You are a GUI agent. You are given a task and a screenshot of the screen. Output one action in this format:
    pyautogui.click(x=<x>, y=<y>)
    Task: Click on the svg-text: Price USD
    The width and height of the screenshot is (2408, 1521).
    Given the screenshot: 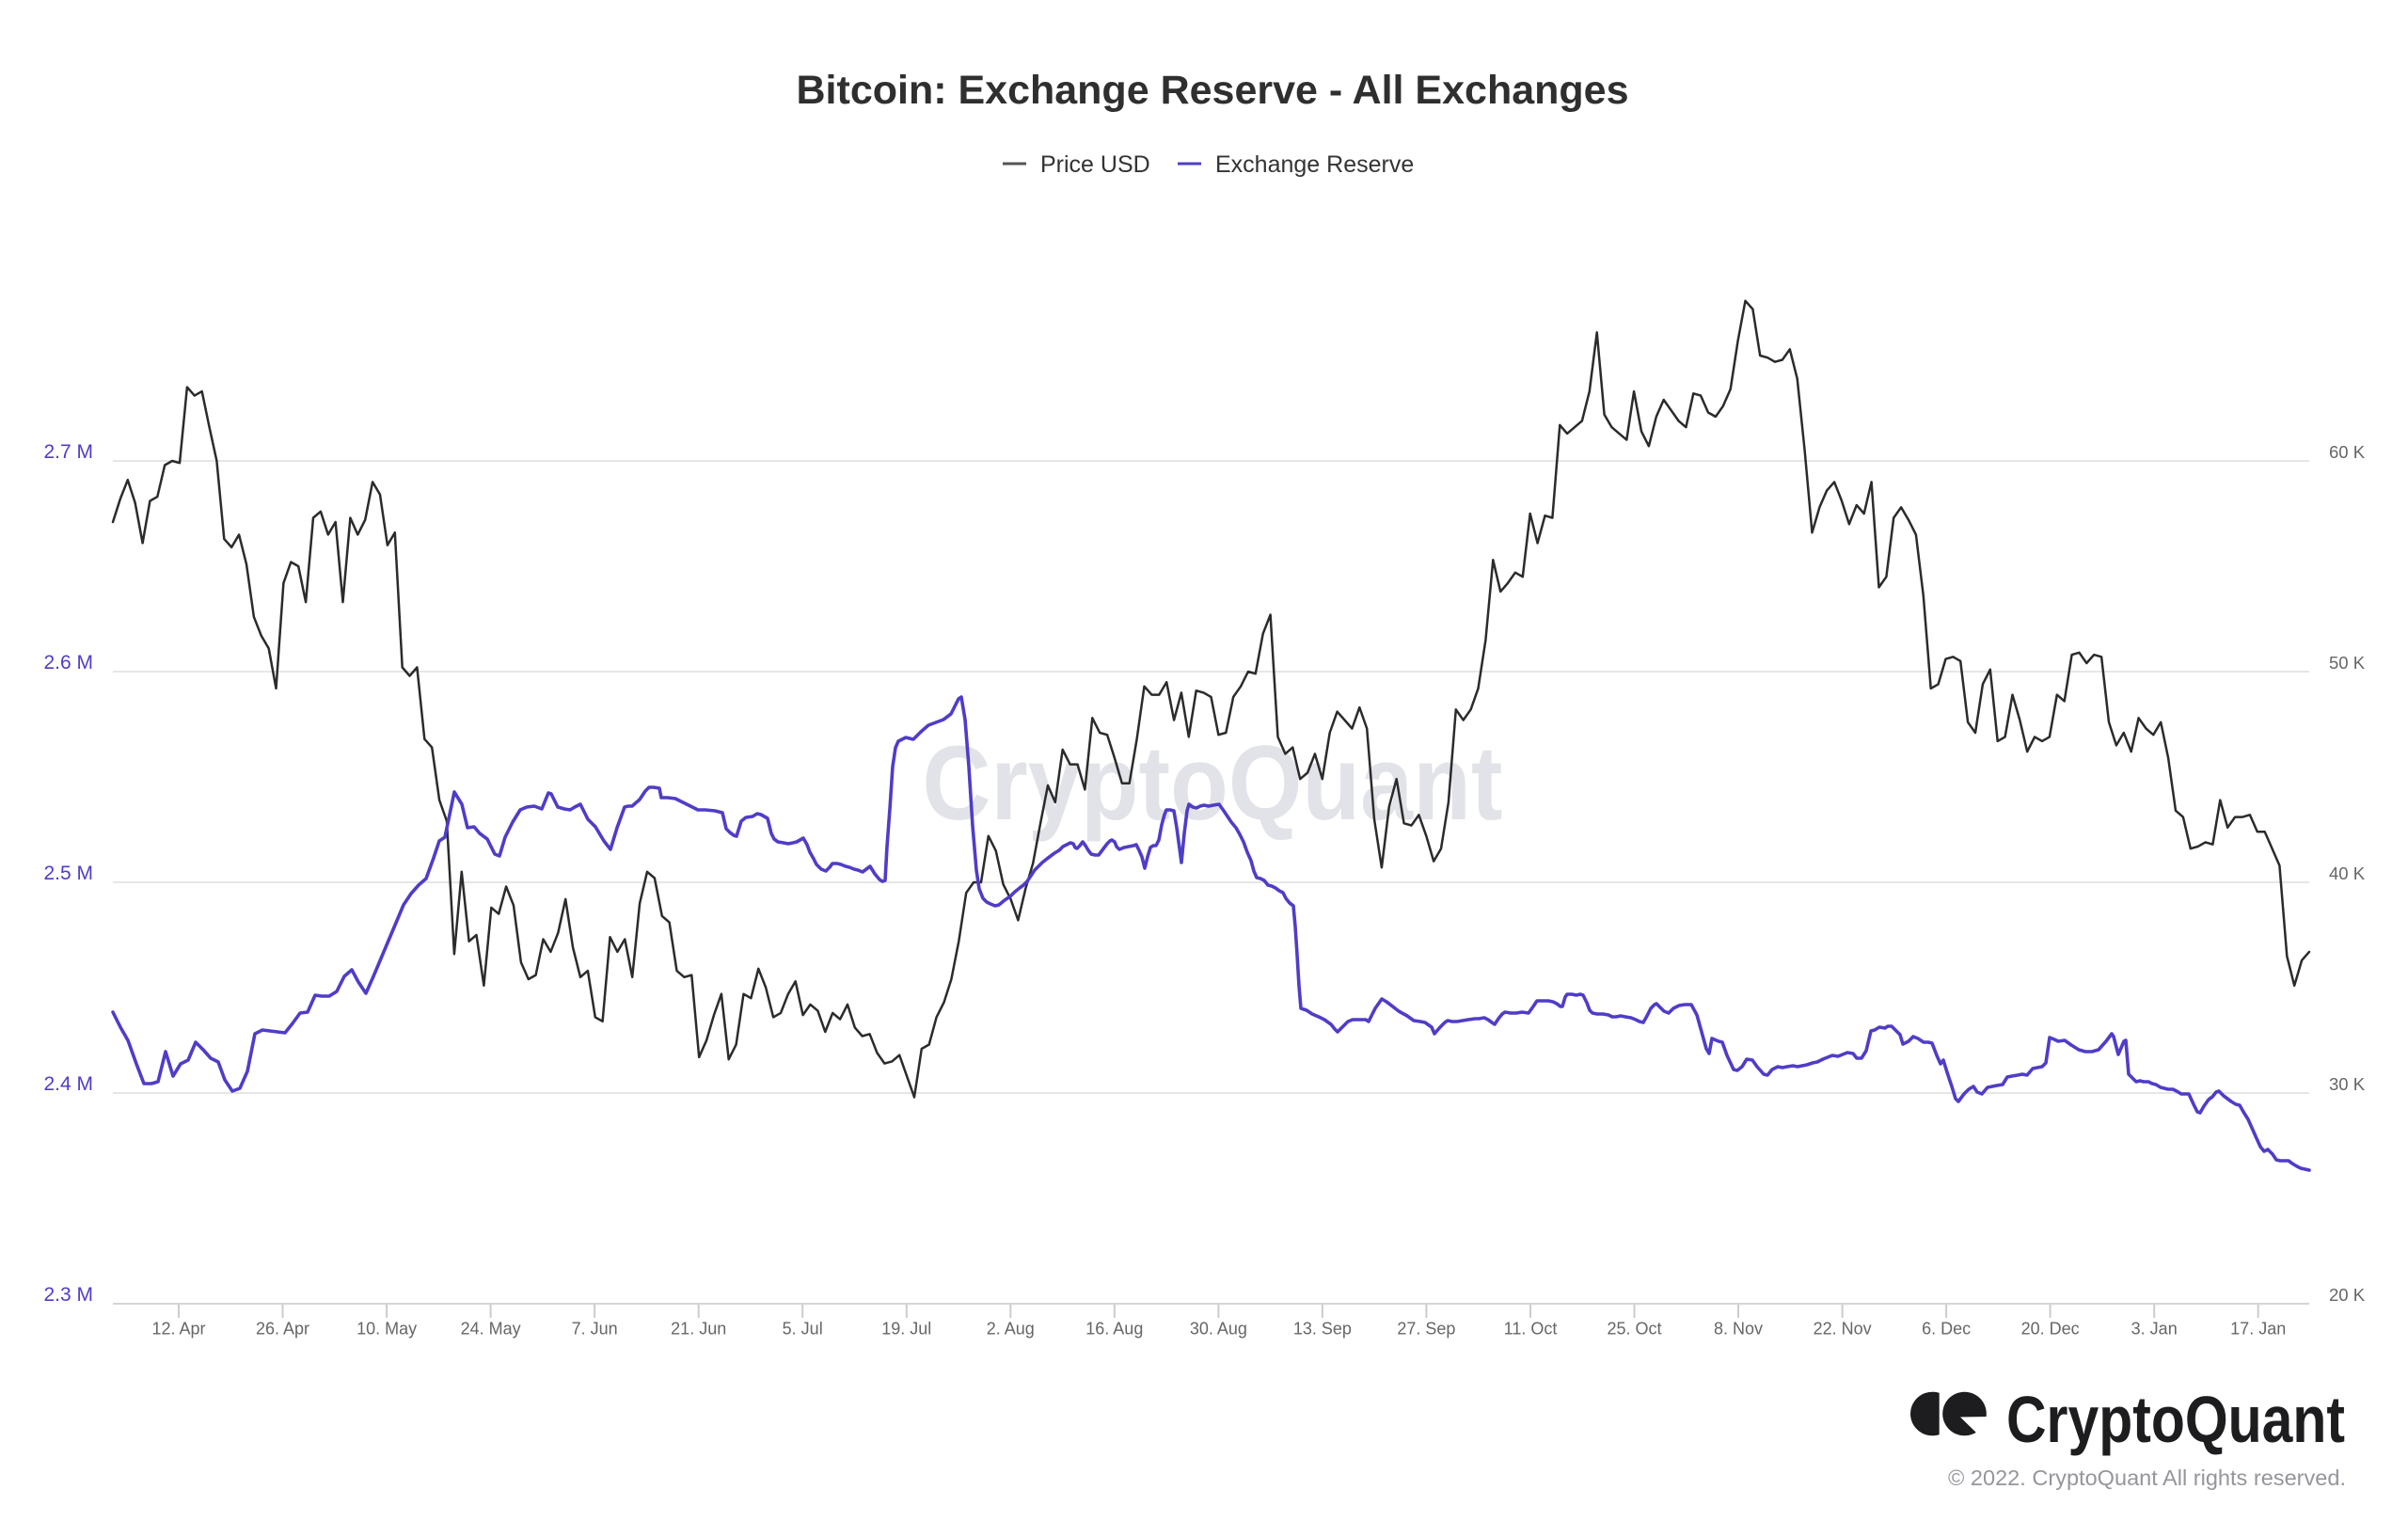 What is the action you would take?
    pyautogui.click(x=1095, y=164)
    